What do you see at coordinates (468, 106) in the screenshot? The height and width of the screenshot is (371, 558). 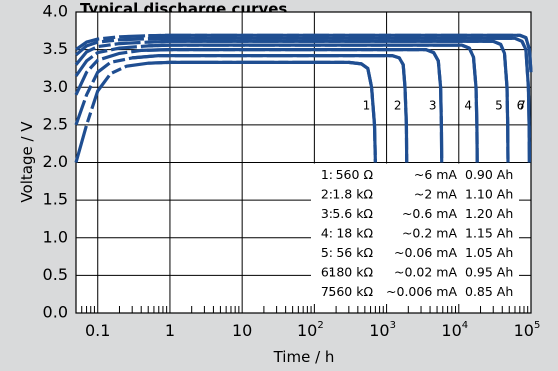 I see `curve-label-4: 4` at bounding box center [468, 106].